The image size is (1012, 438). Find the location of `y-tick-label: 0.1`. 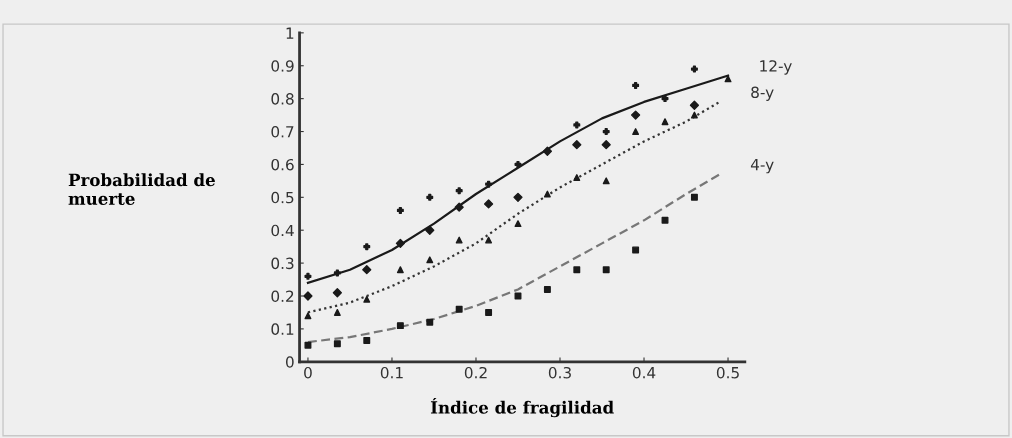

y-tick-label: 0.1 is located at coordinates (282, 329).